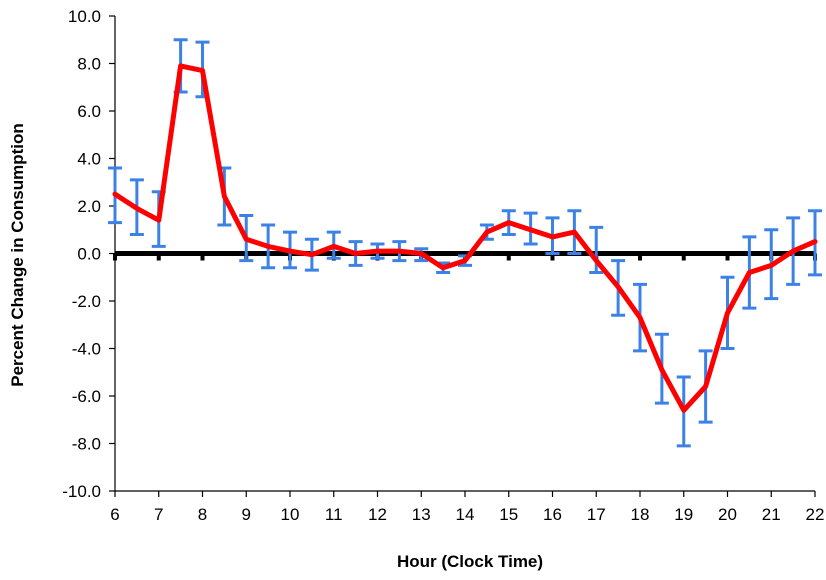  I want to click on y-axis-title: Percent Change in Consumption, so click(17, 255).